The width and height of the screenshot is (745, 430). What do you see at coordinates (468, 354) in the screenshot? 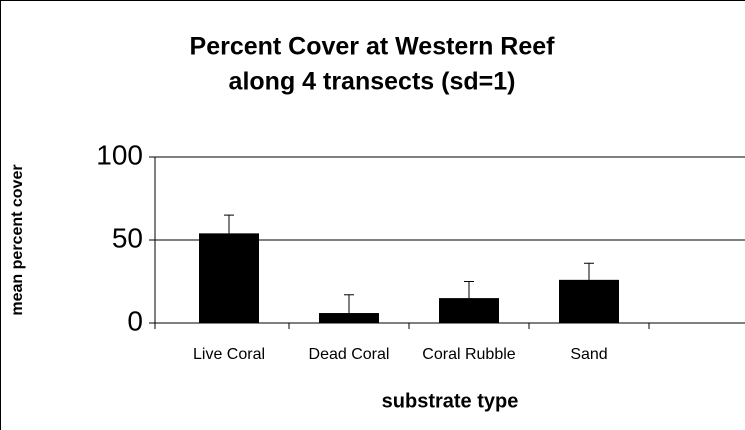
I see `x-tick-label: Coral Rubble` at bounding box center [468, 354].